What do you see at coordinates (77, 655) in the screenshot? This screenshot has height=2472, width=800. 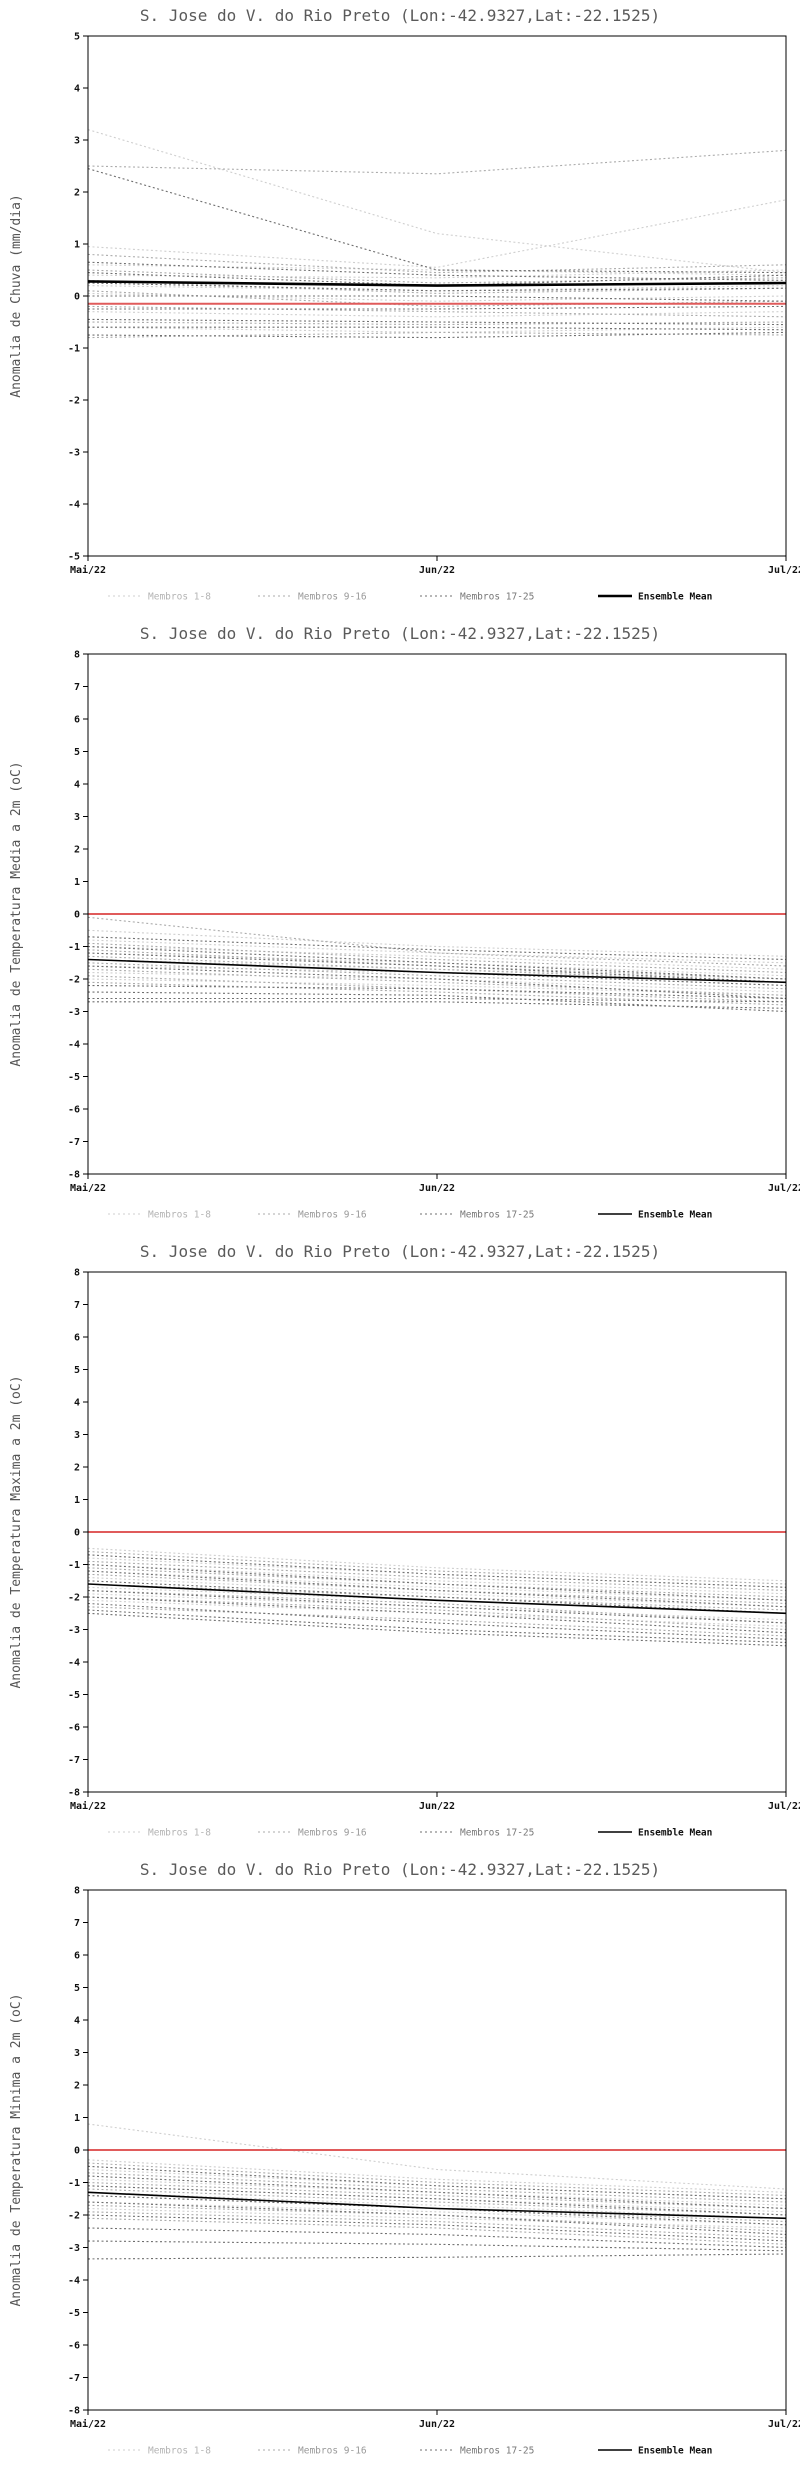 I see `y-tick-label: 8` at bounding box center [77, 655].